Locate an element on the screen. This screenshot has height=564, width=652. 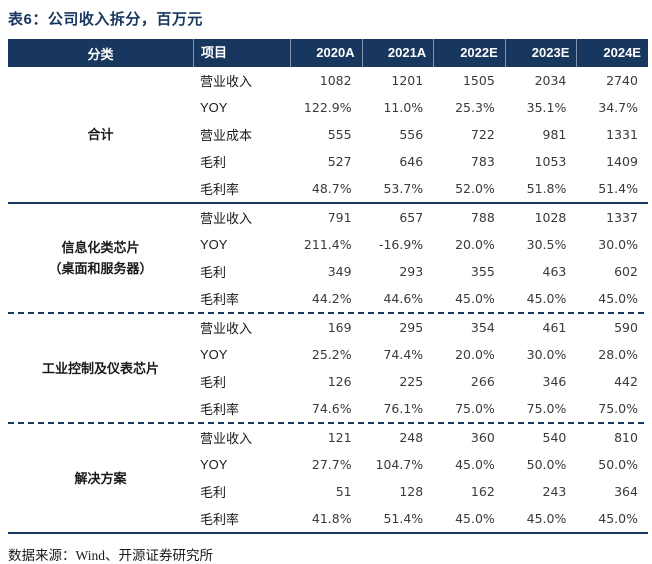
source-note: 数据来源：Wind、开源证券研究所 is located at coordinates (110, 555).